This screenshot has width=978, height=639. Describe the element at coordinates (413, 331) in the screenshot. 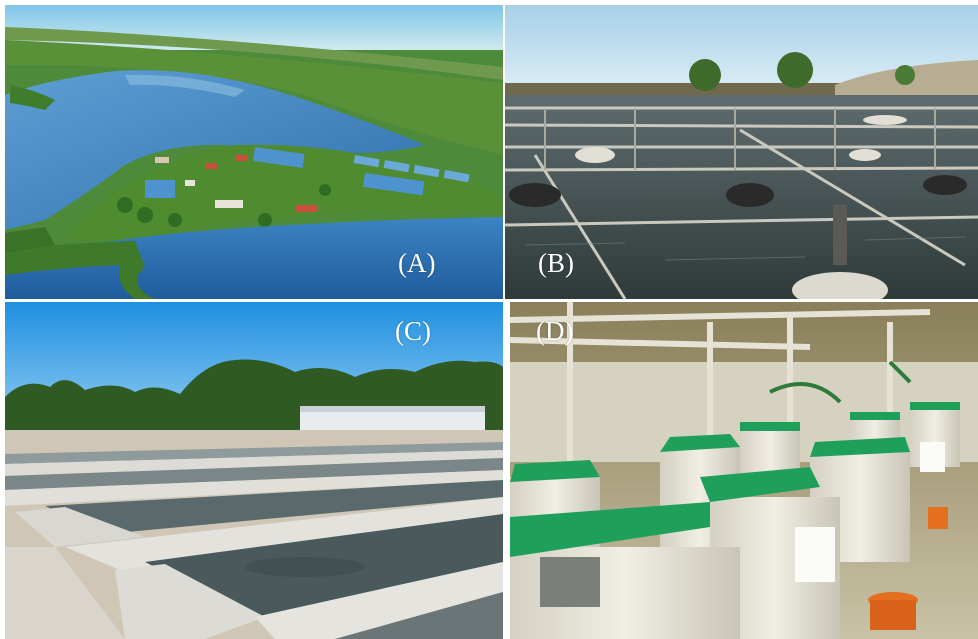

I see `panel-label-c: (C)` at that location.